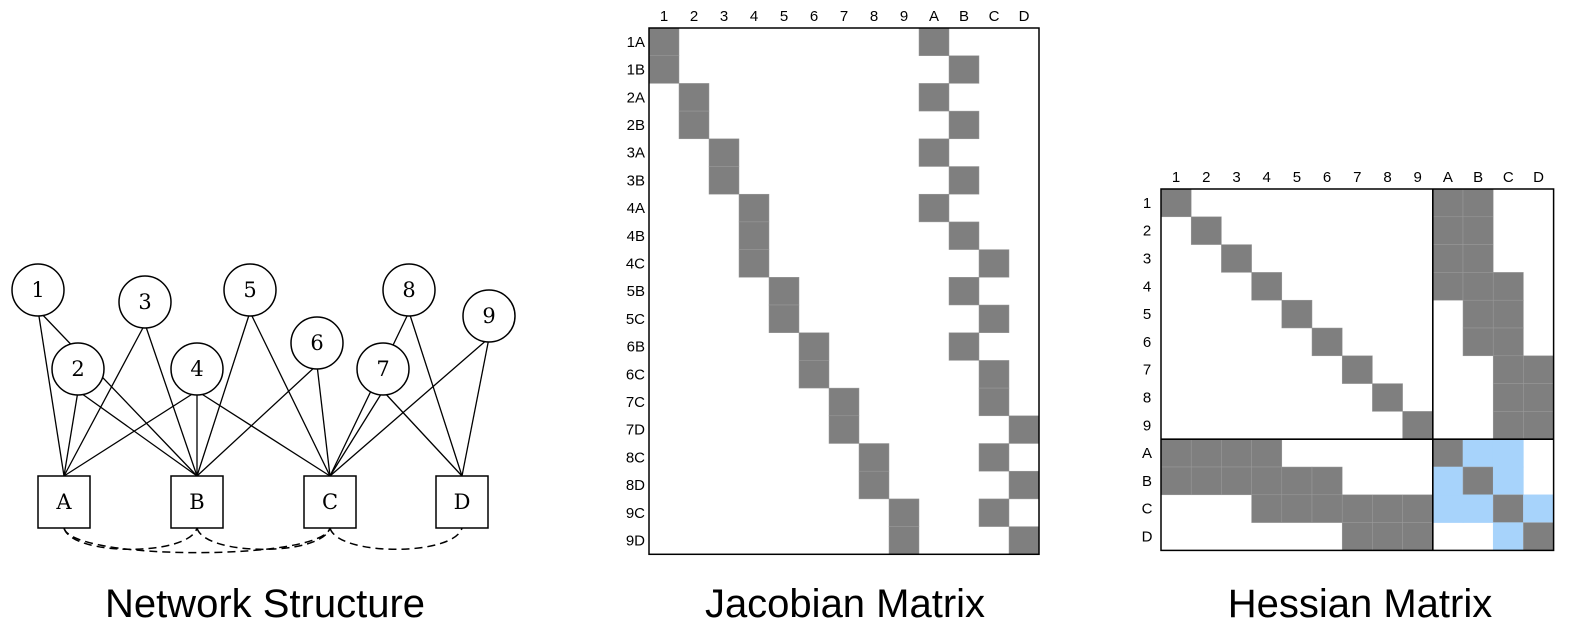 Image resolution: width=1574 pixels, height=644 pixels. I want to click on factor-label: C, so click(330, 502).